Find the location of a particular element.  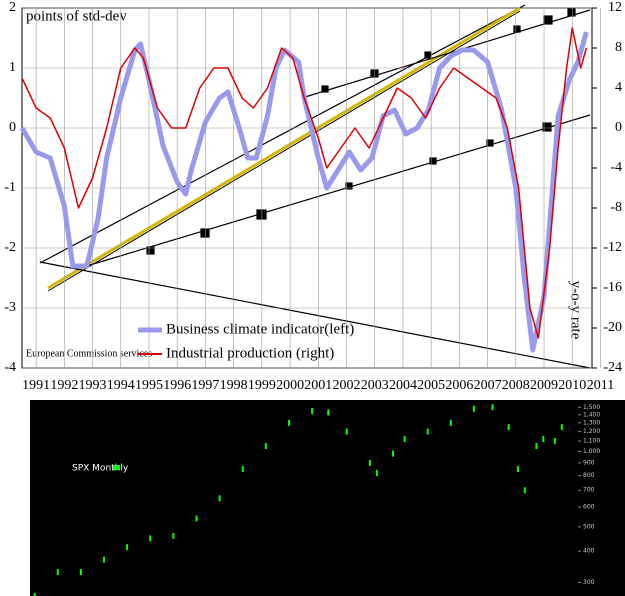

y-tick-label: 1,500 is located at coordinates (591, 407).